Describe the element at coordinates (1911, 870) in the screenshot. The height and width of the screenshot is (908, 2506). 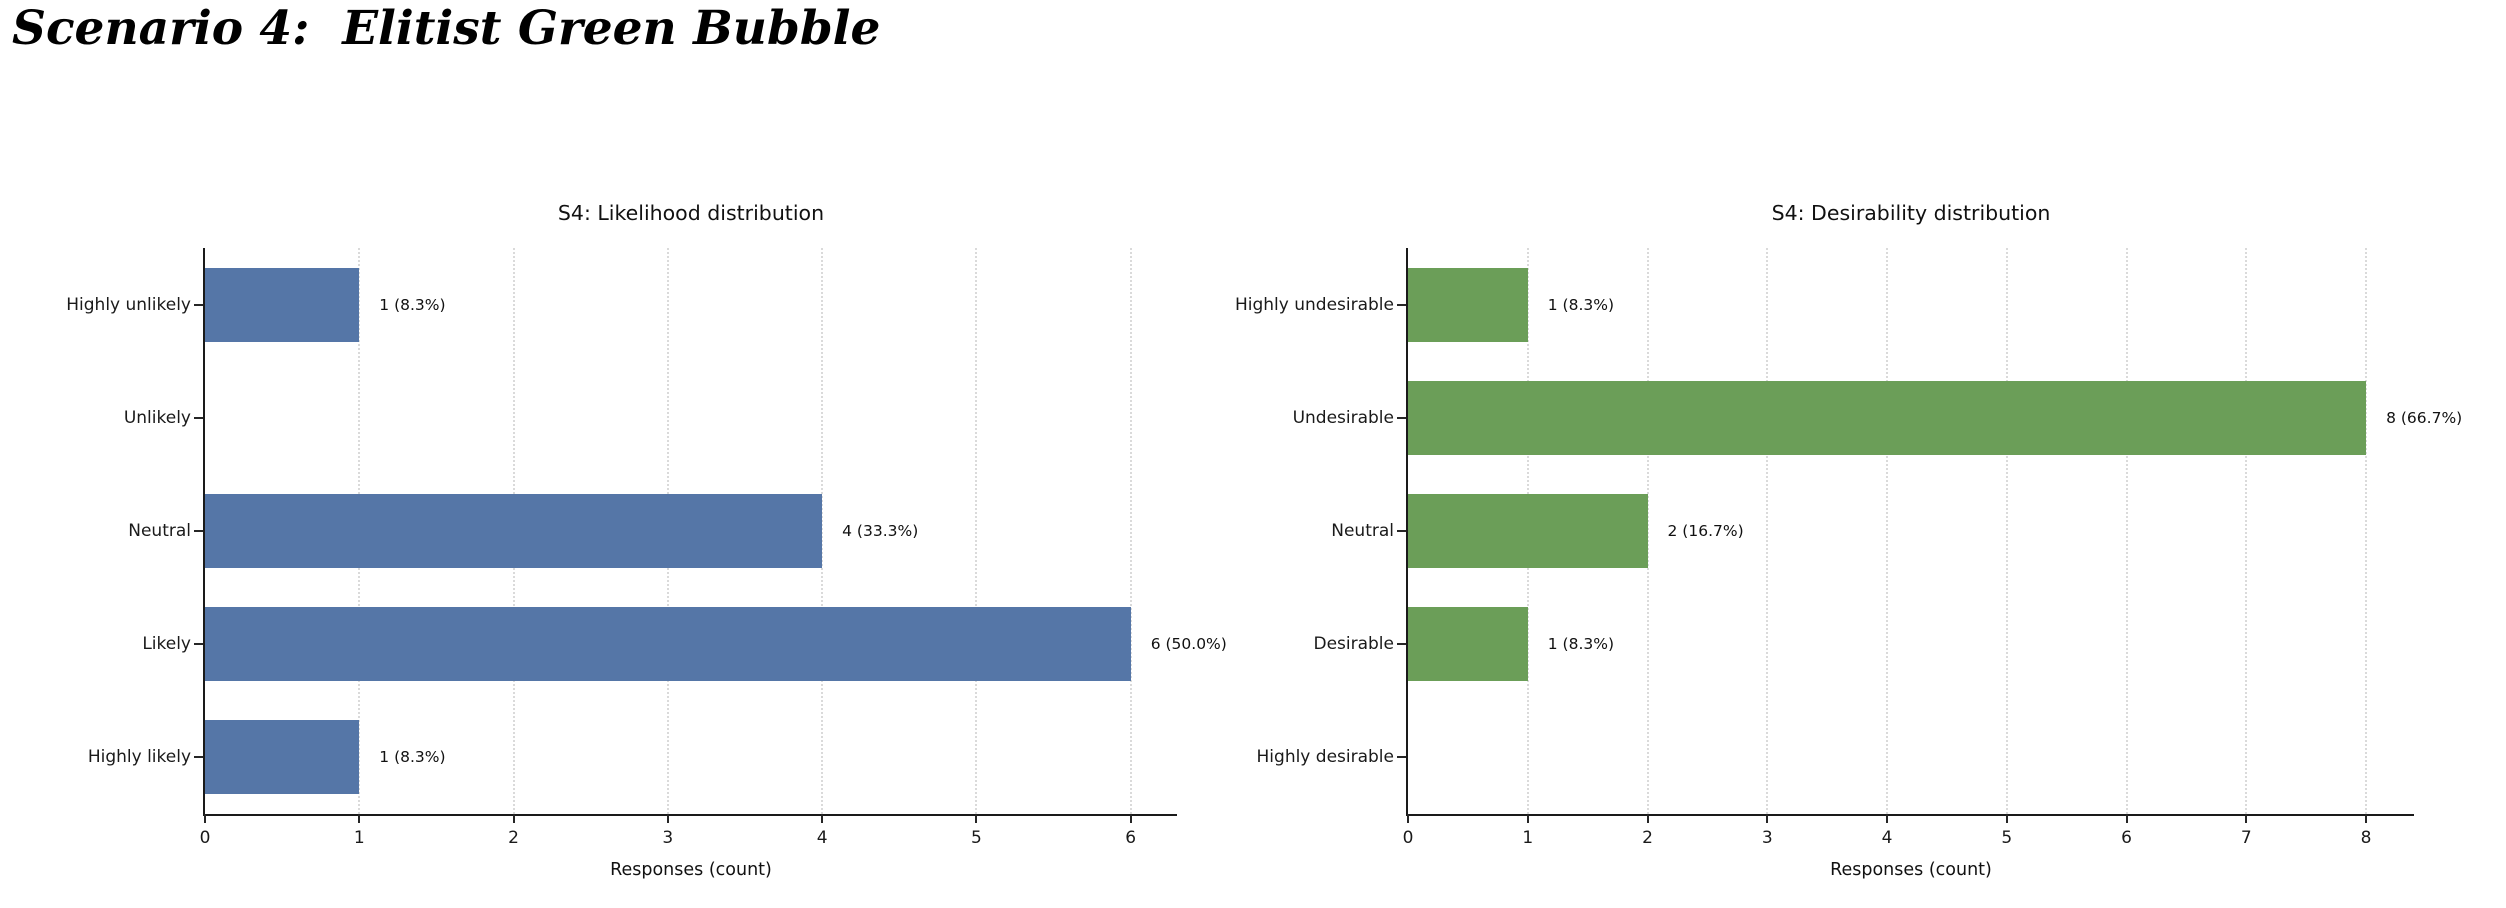
I see `desirability-x-axis-label: Responses (count)` at that location.